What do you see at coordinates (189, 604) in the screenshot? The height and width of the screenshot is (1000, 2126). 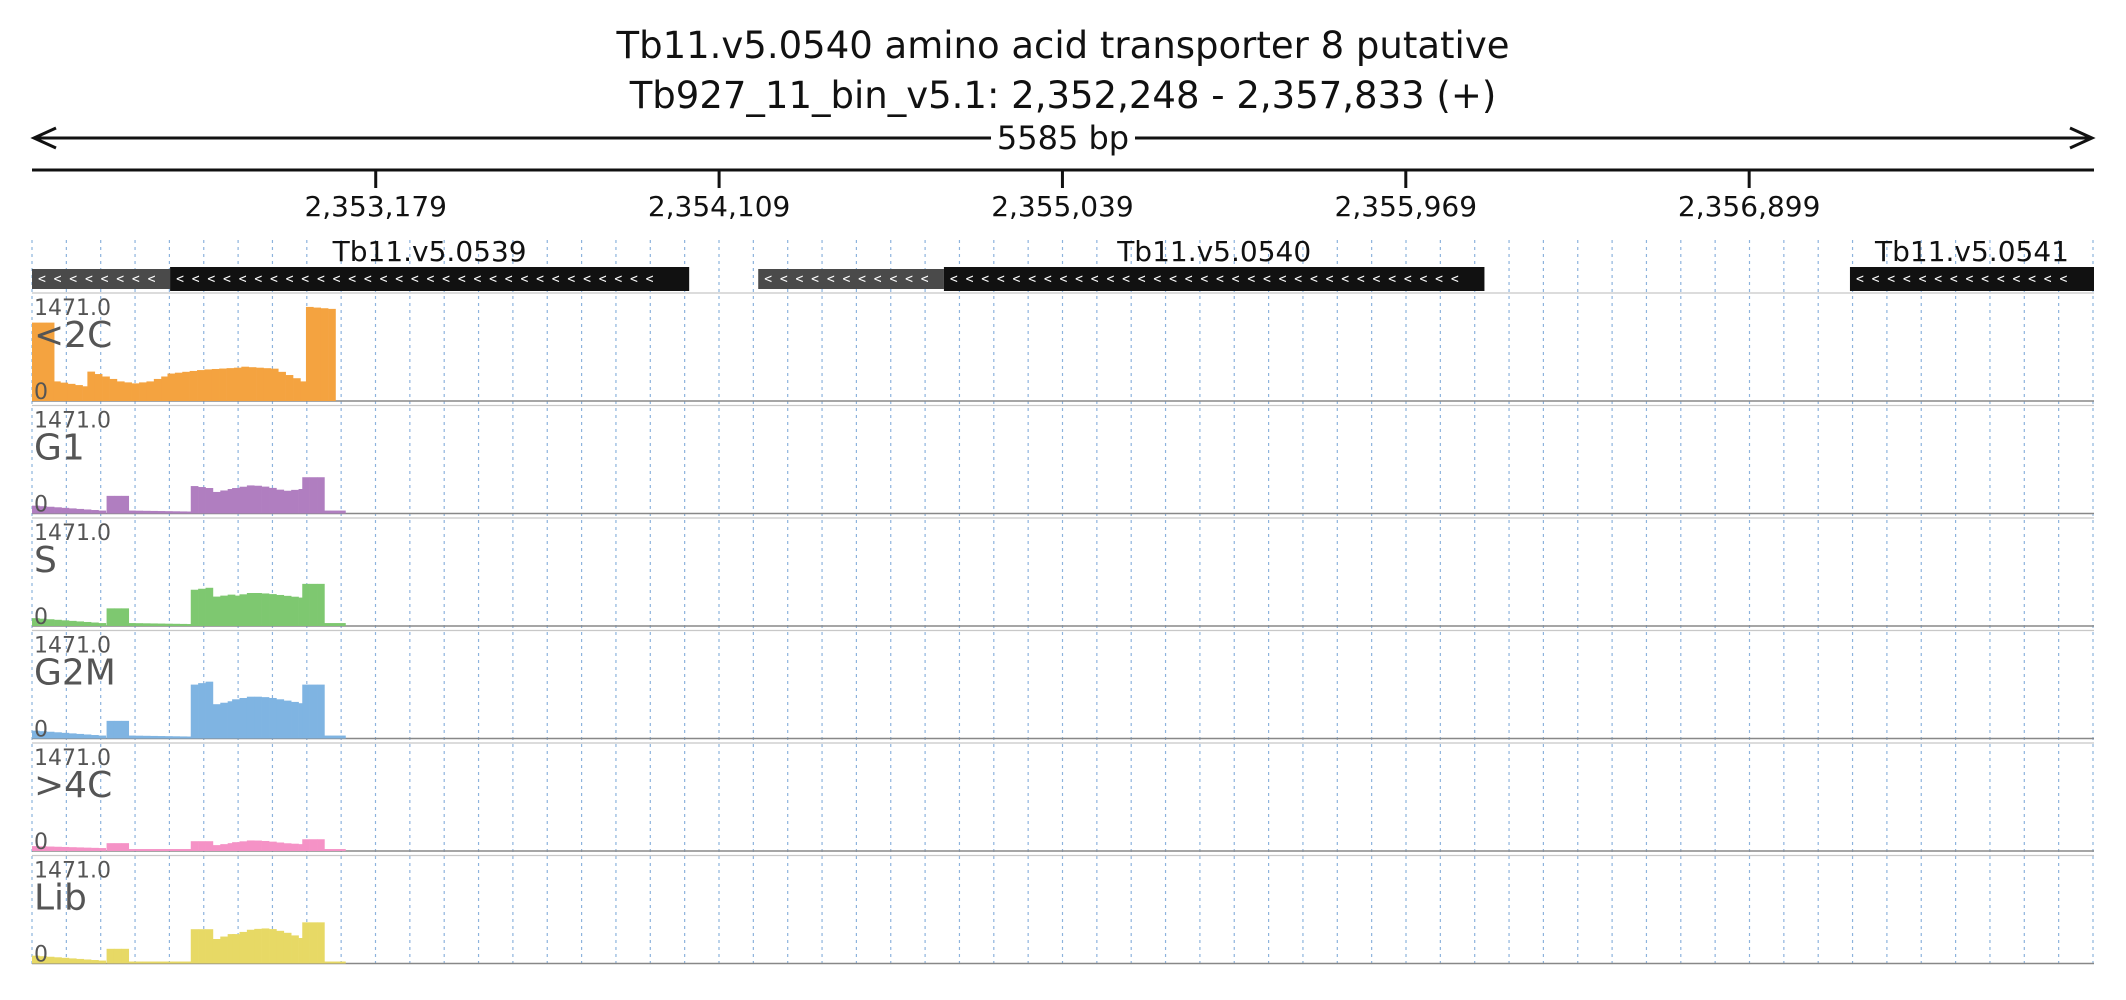 I see `track-bars` at bounding box center [189, 604].